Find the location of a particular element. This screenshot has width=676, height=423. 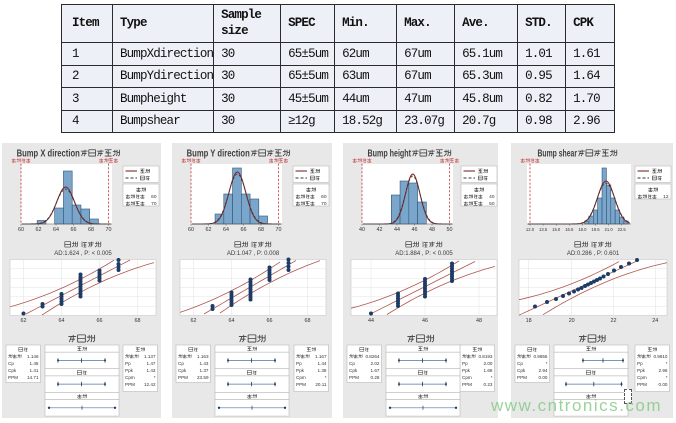

svg-text: 0.9810 is located at coordinates (660, 356).